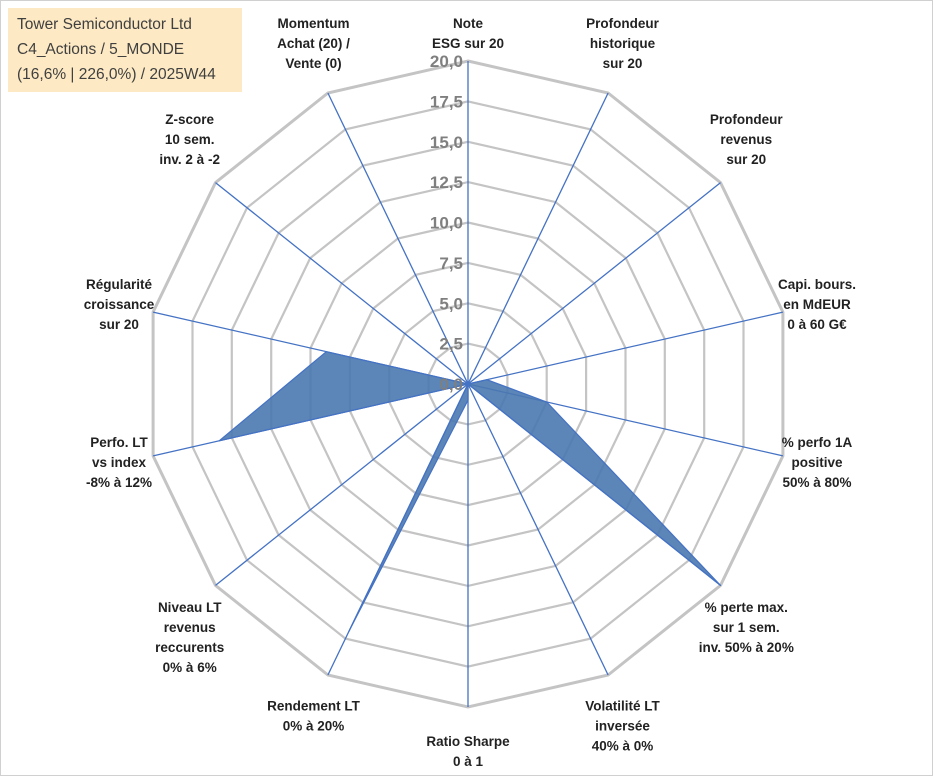  What do you see at coordinates (468, 751) in the screenshot?
I see `axis-label: Ratio Sharpe 0 à 1` at bounding box center [468, 751].